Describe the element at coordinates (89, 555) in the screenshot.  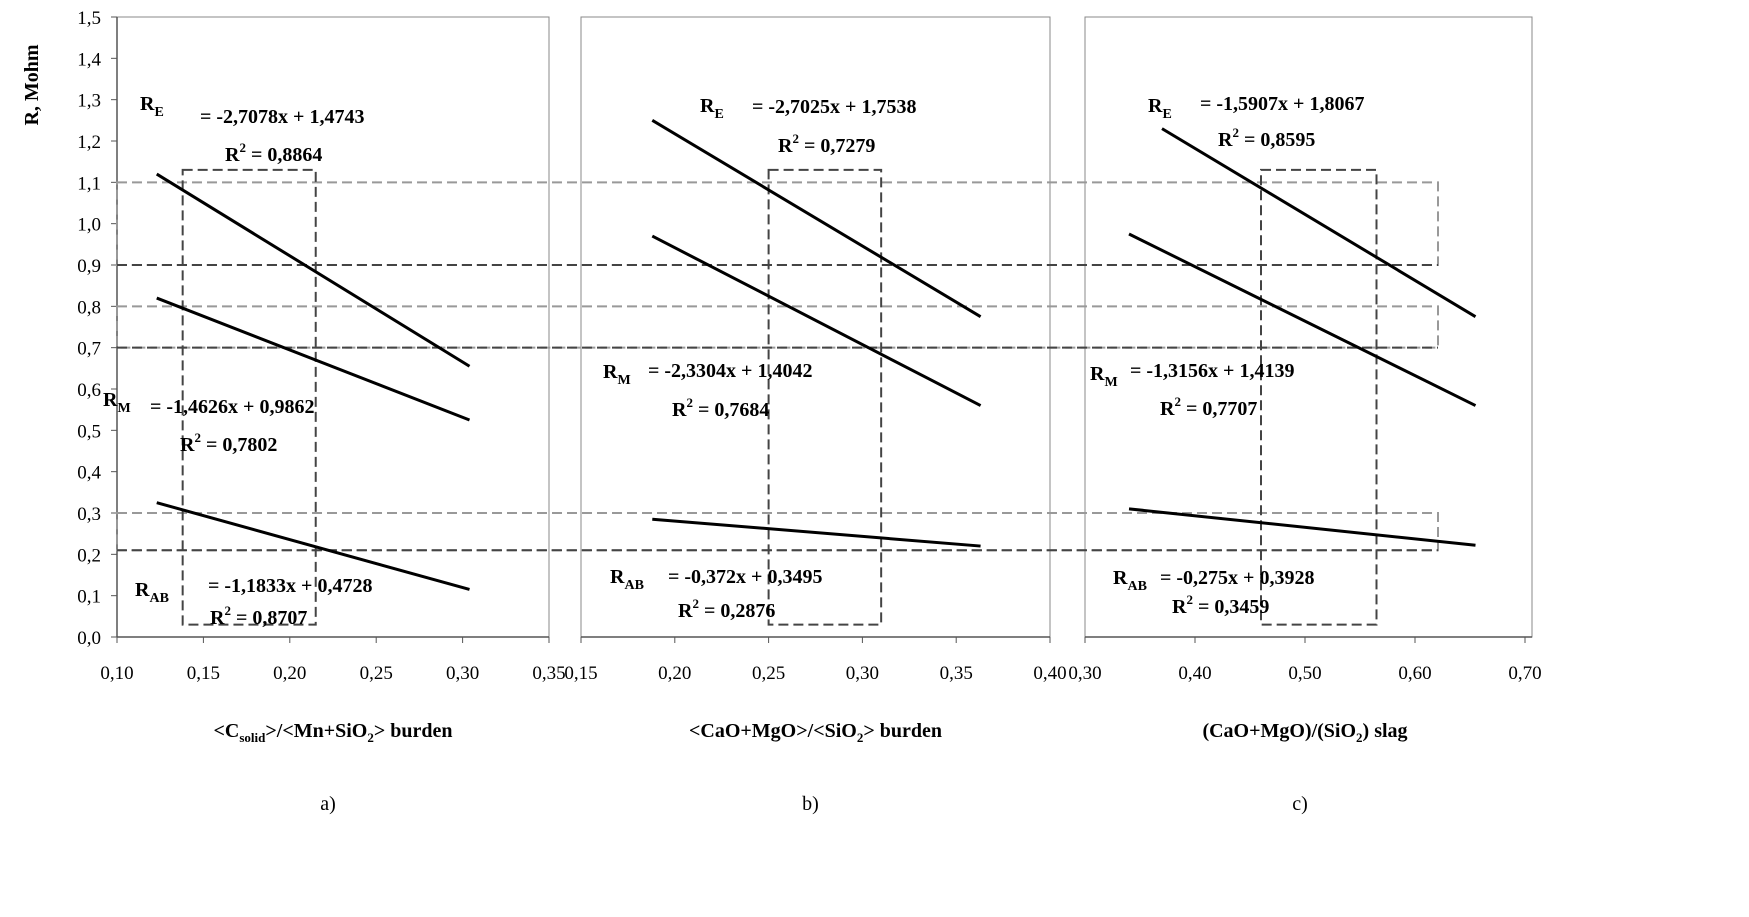
I see `y-tick-label: 0,2` at that location.